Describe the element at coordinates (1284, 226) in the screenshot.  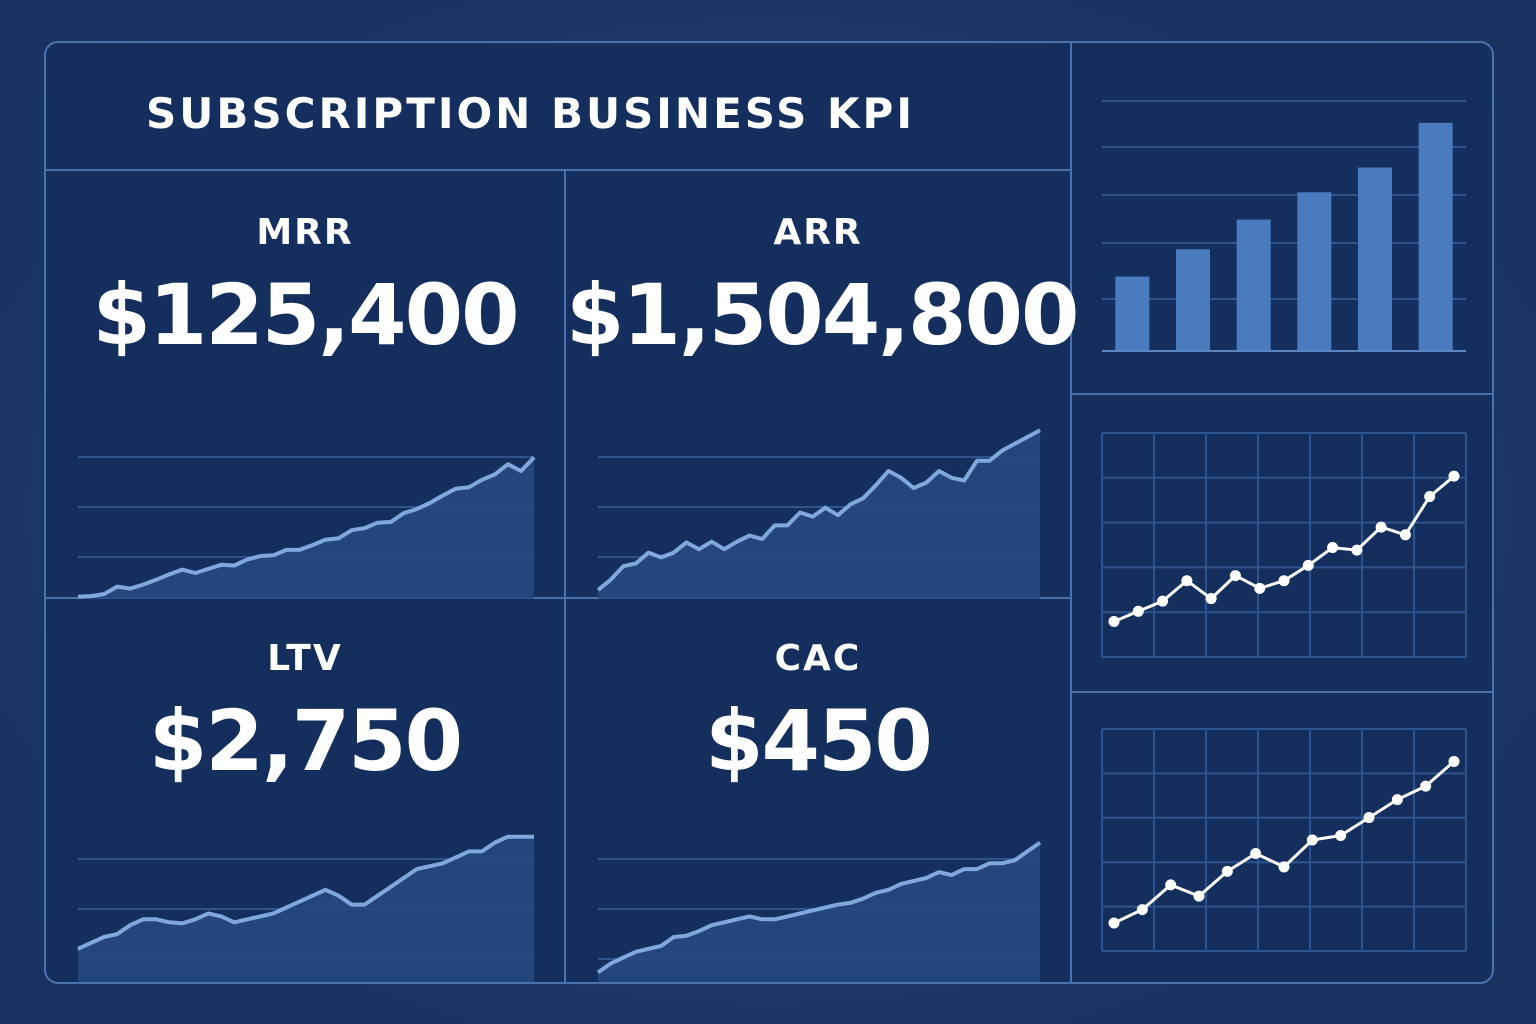
I see `bar-chart` at that location.